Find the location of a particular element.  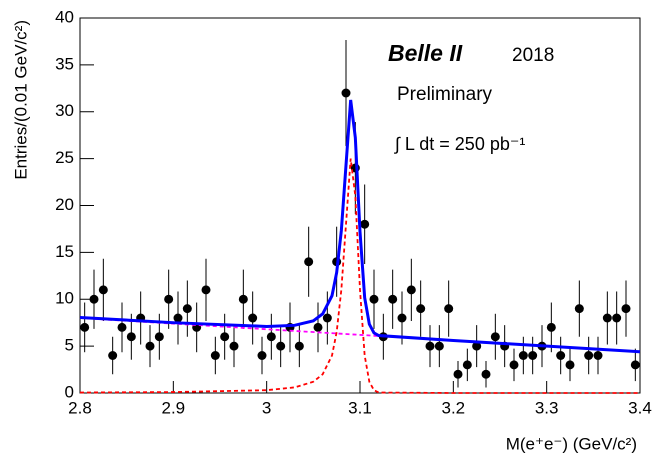

y-tick-label: 40 is located at coordinates (64, 16).